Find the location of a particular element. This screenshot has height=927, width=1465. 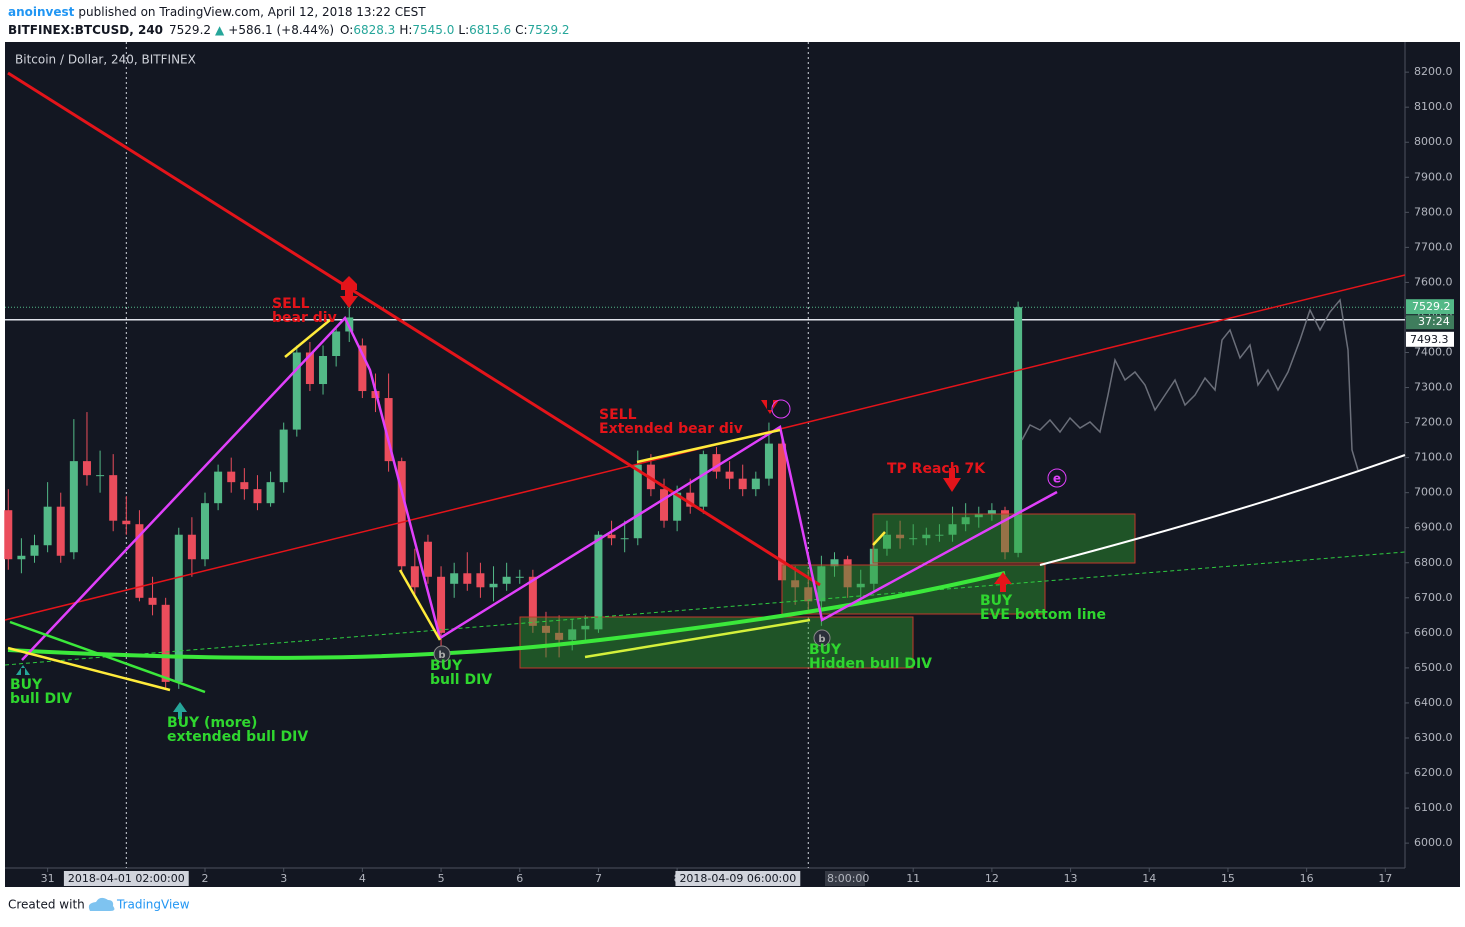

x-tick-label: 16 is located at coordinates (1307, 878).